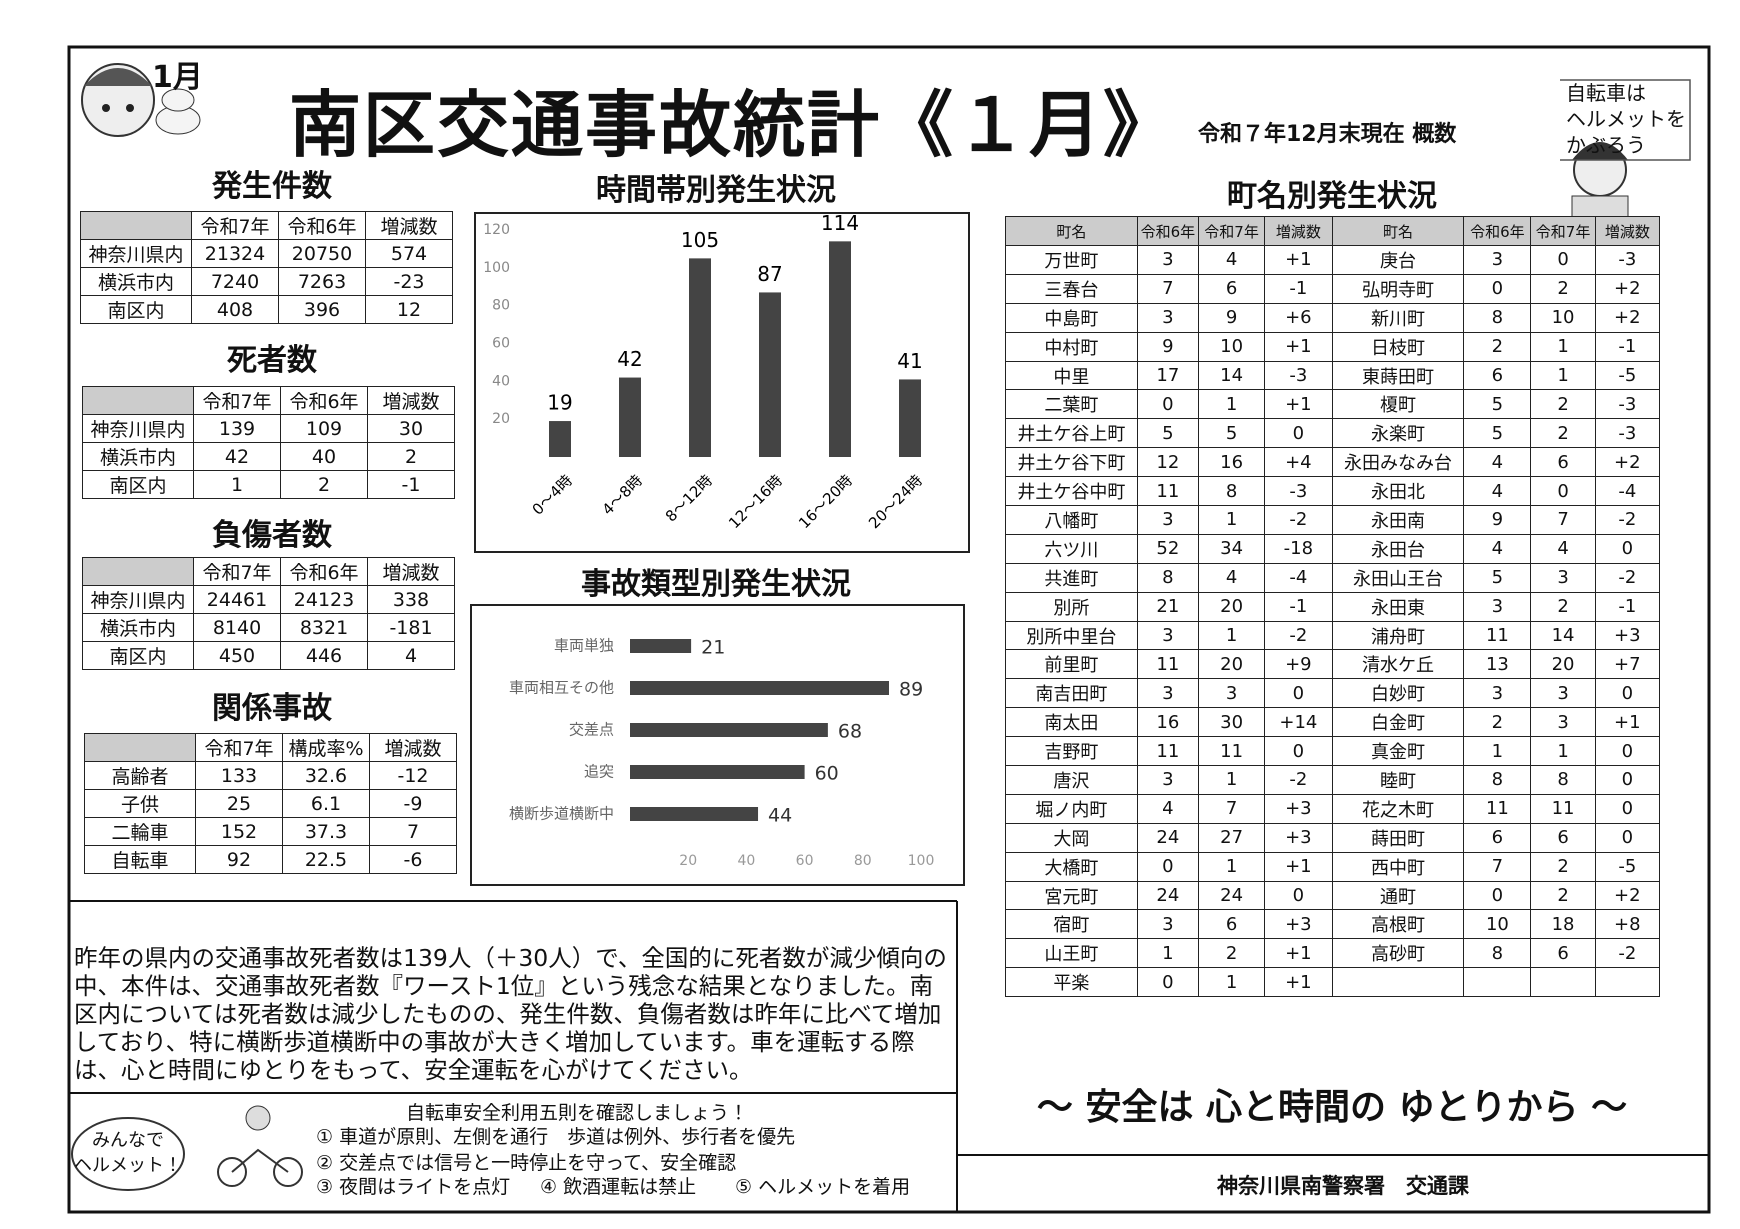 The image size is (1740, 1229). I want to click on header-row: 令和7年 構成率% 増減数, so click(270, 747).